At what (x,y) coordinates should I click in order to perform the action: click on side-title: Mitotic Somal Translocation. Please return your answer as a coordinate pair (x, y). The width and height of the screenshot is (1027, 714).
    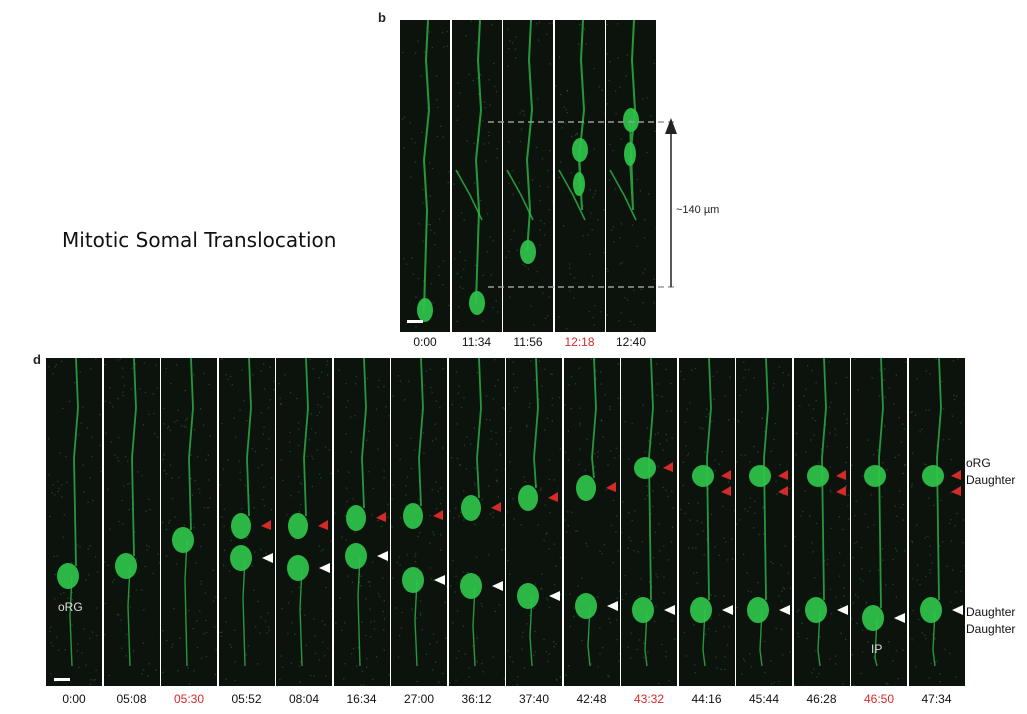
    Looking at the image, I should click on (199, 240).